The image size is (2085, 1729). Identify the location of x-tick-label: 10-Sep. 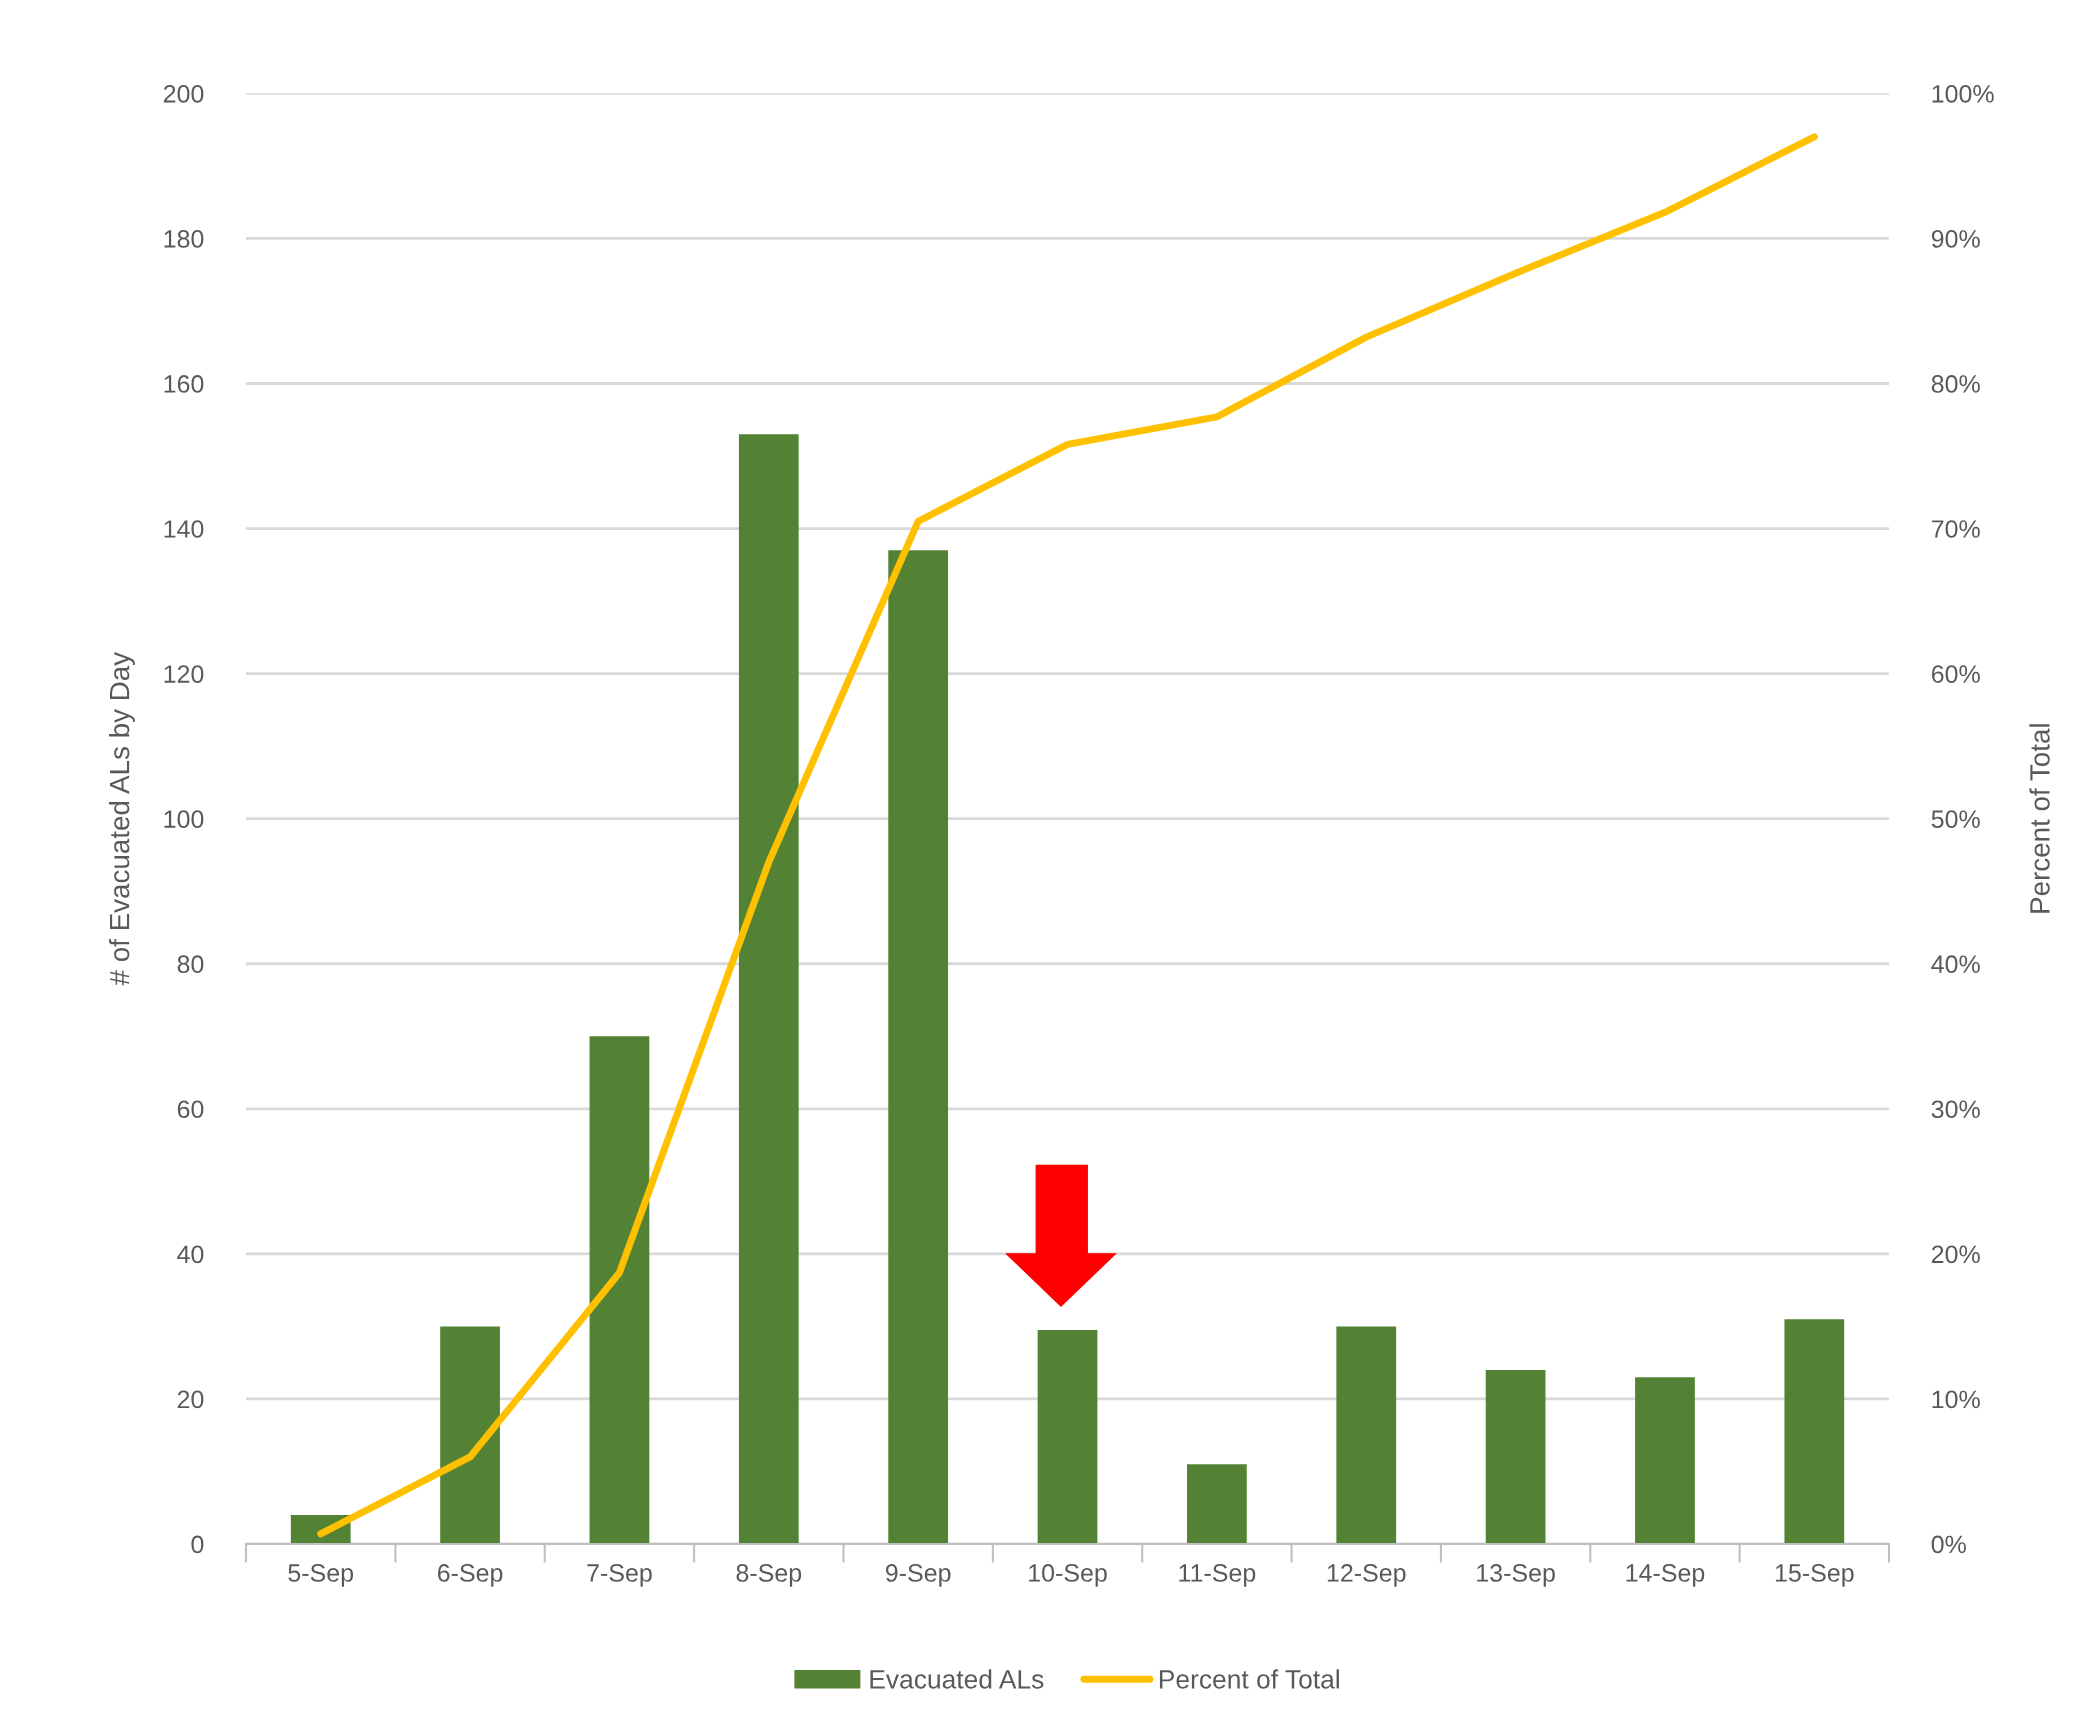
(1068, 1575).